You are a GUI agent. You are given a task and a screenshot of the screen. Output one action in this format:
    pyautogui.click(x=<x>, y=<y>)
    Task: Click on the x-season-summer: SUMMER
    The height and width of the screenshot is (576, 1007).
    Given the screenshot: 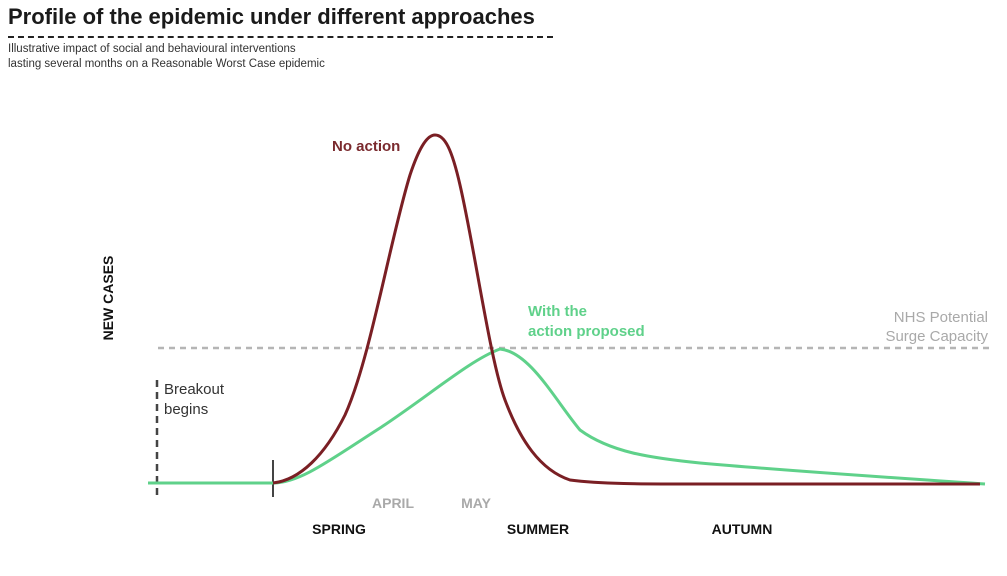 What is the action you would take?
    pyautogui.click(x=538, y=529)
    